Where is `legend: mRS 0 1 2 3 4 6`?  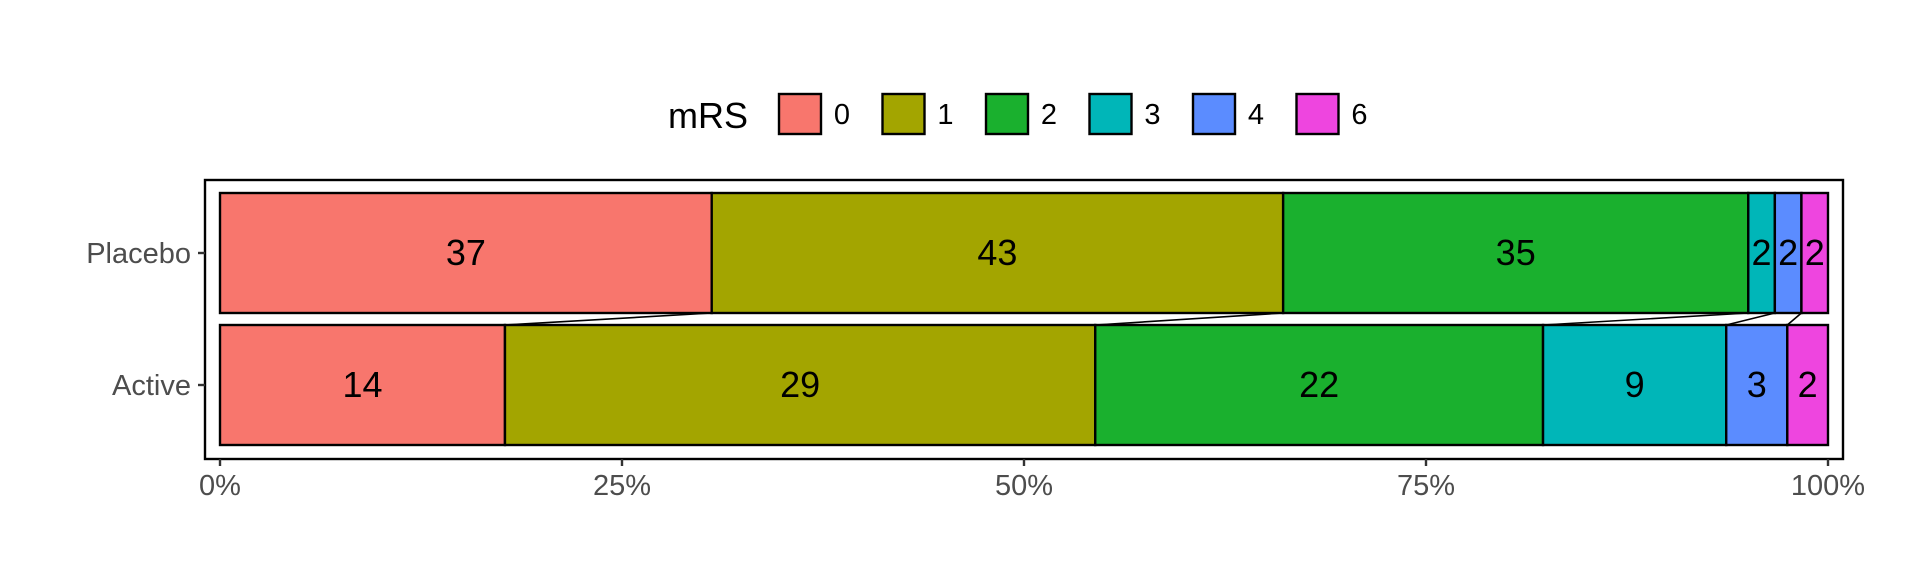
legend: mRS 0 1 2 3 4 6 is located at coordinates (1018, 114).